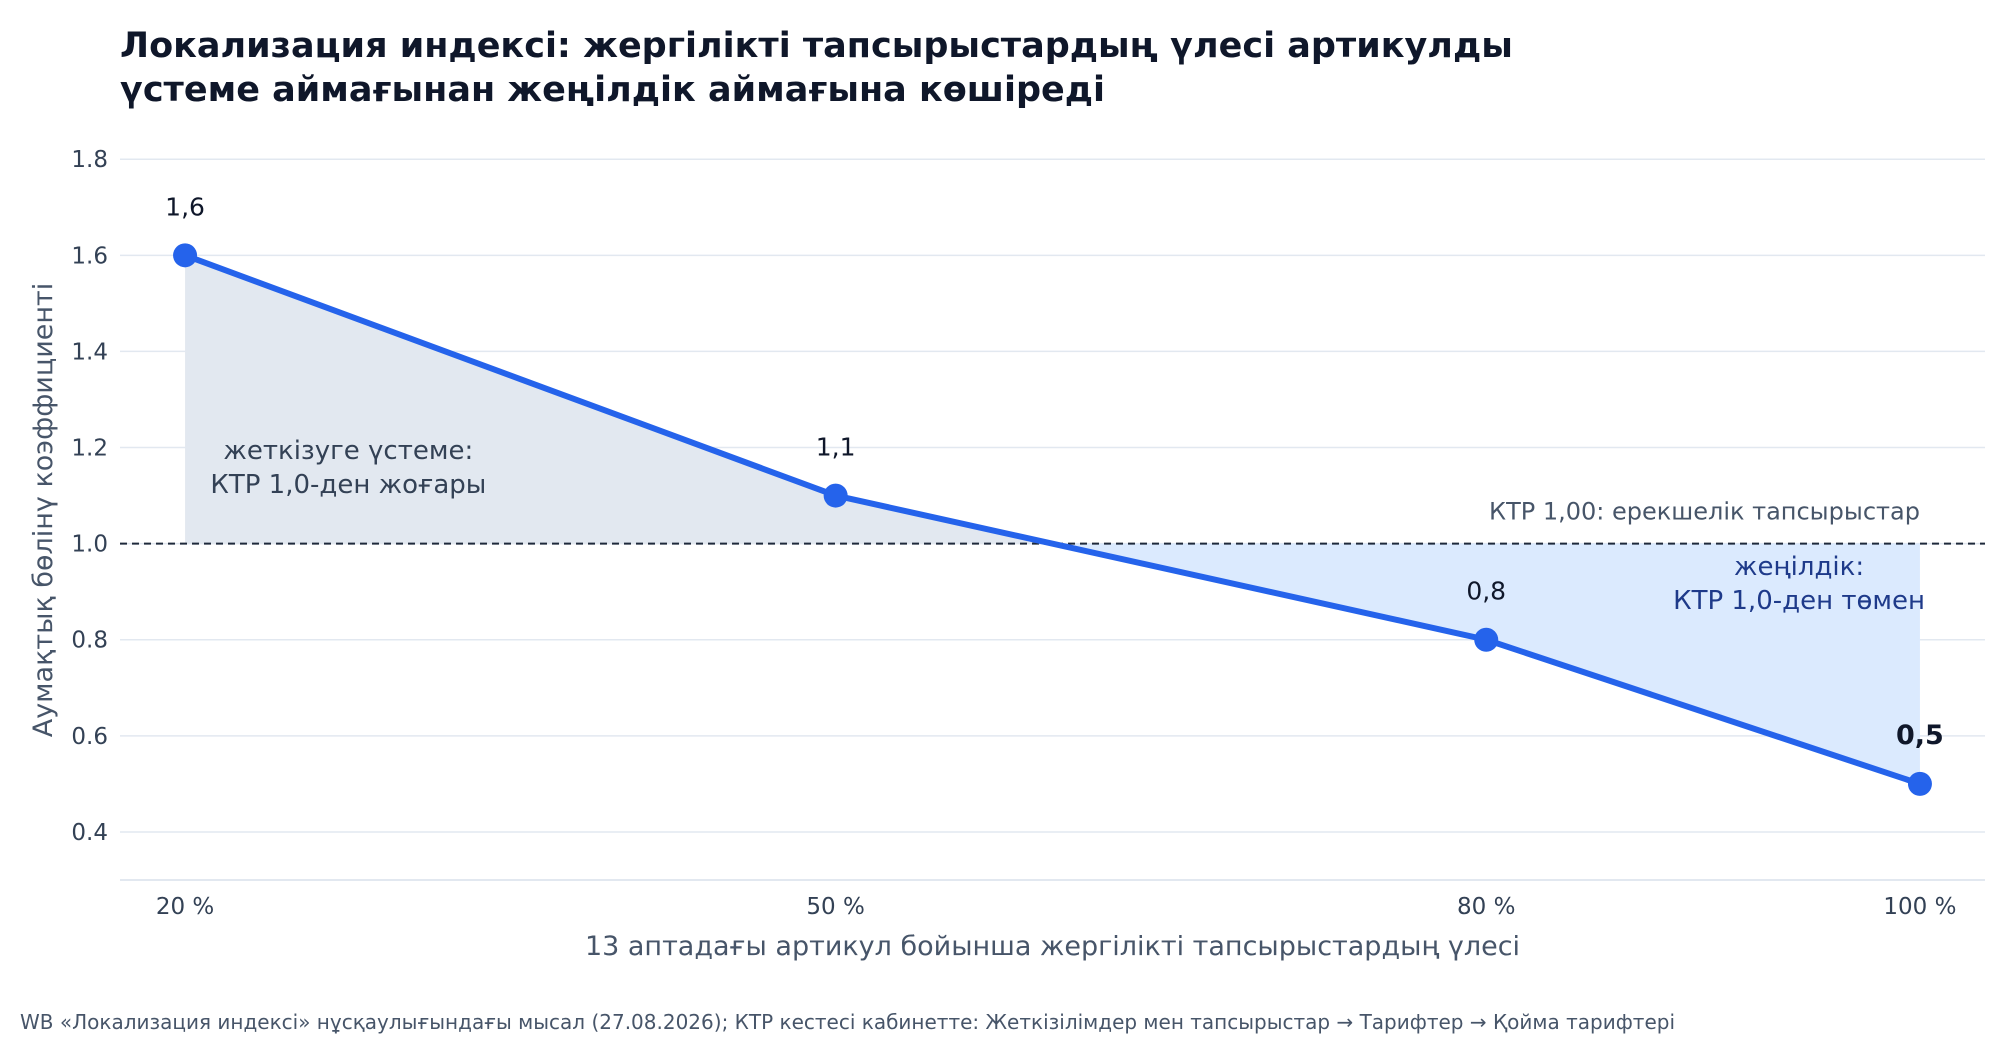  Describe the element at coordinates (1486, 663) in the screenshot. I see `area-below-reference` at that location.